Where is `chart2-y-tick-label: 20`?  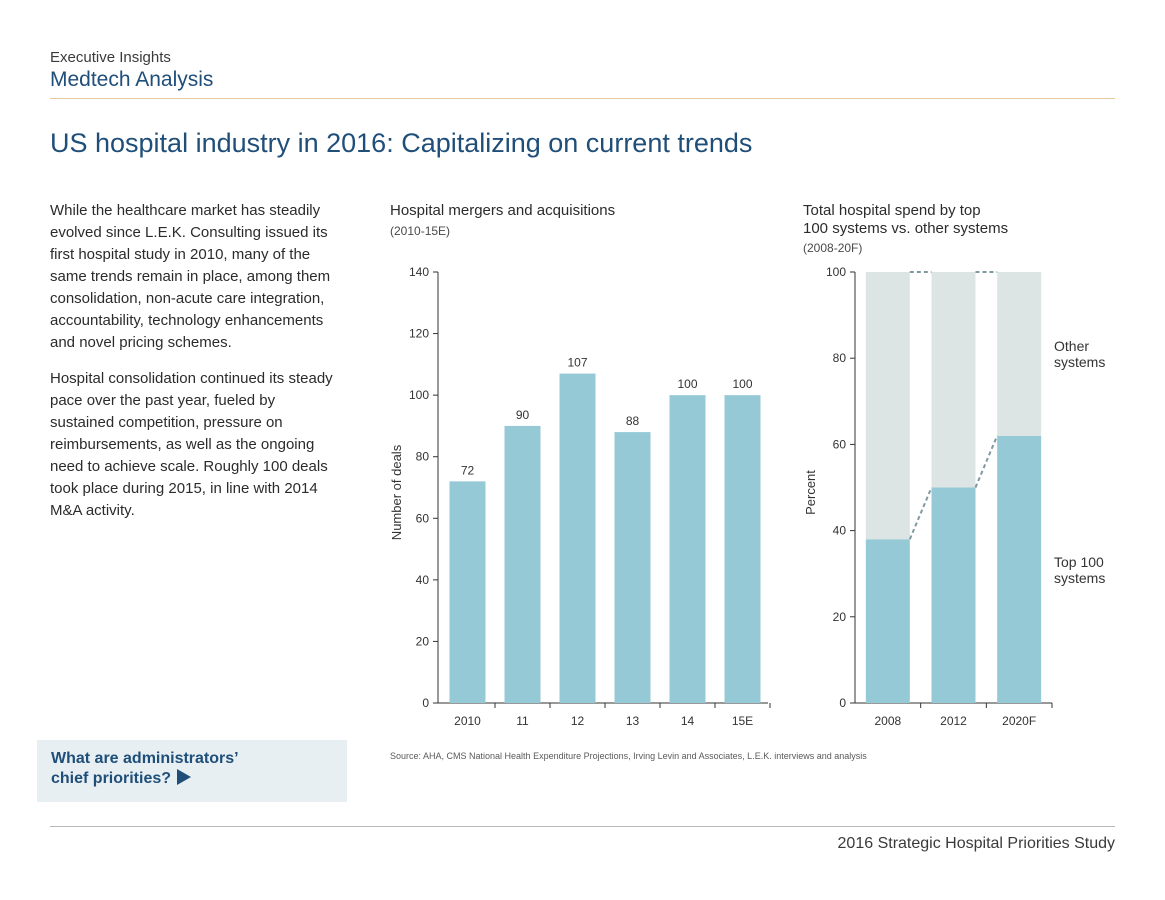
chart2-y-tick-label: 20 is located at coordinates (840, 617).